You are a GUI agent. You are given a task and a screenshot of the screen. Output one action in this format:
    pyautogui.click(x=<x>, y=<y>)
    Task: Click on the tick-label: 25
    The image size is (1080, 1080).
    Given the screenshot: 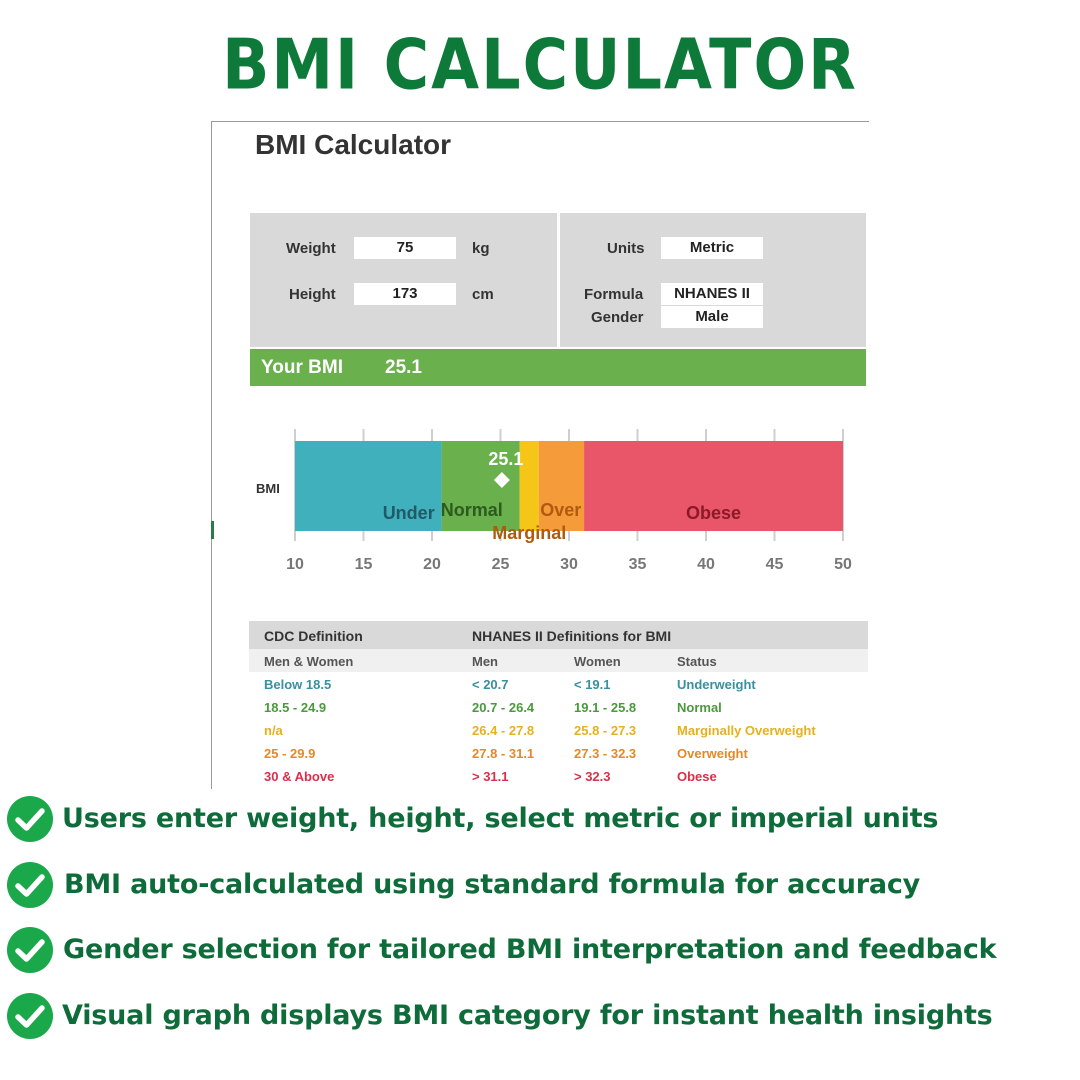 What is the action you would take?
    pyautogui.click(x=501, y=564)
    